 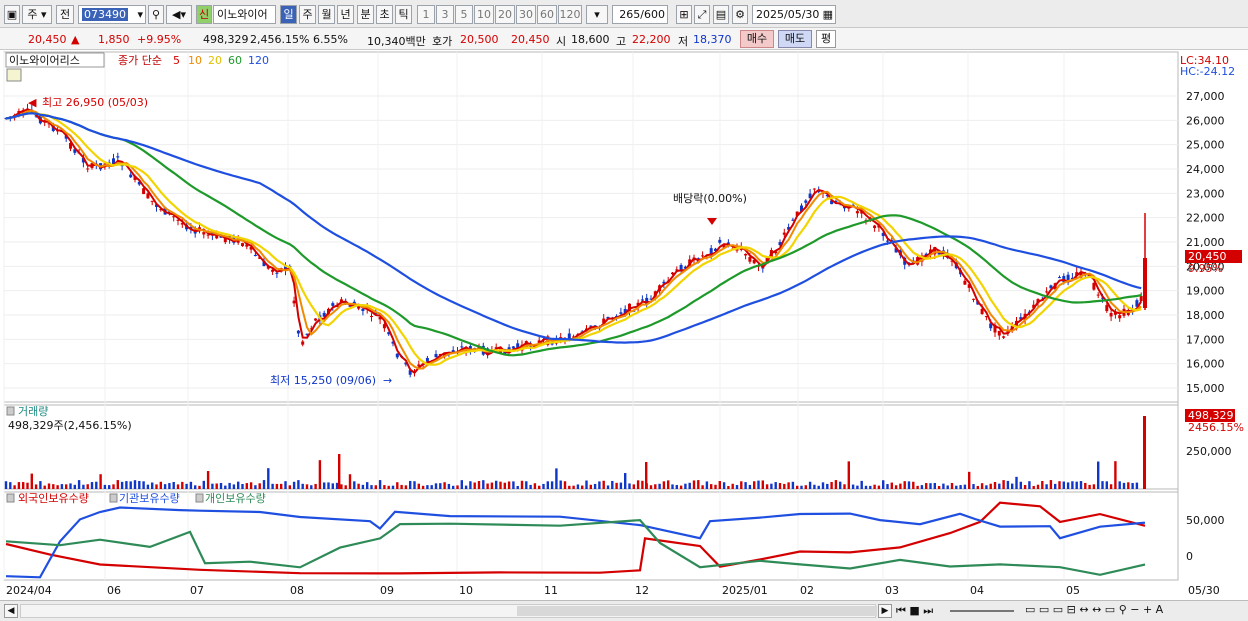 I want to click on prev-button: 전, so click(x=65, y=14).